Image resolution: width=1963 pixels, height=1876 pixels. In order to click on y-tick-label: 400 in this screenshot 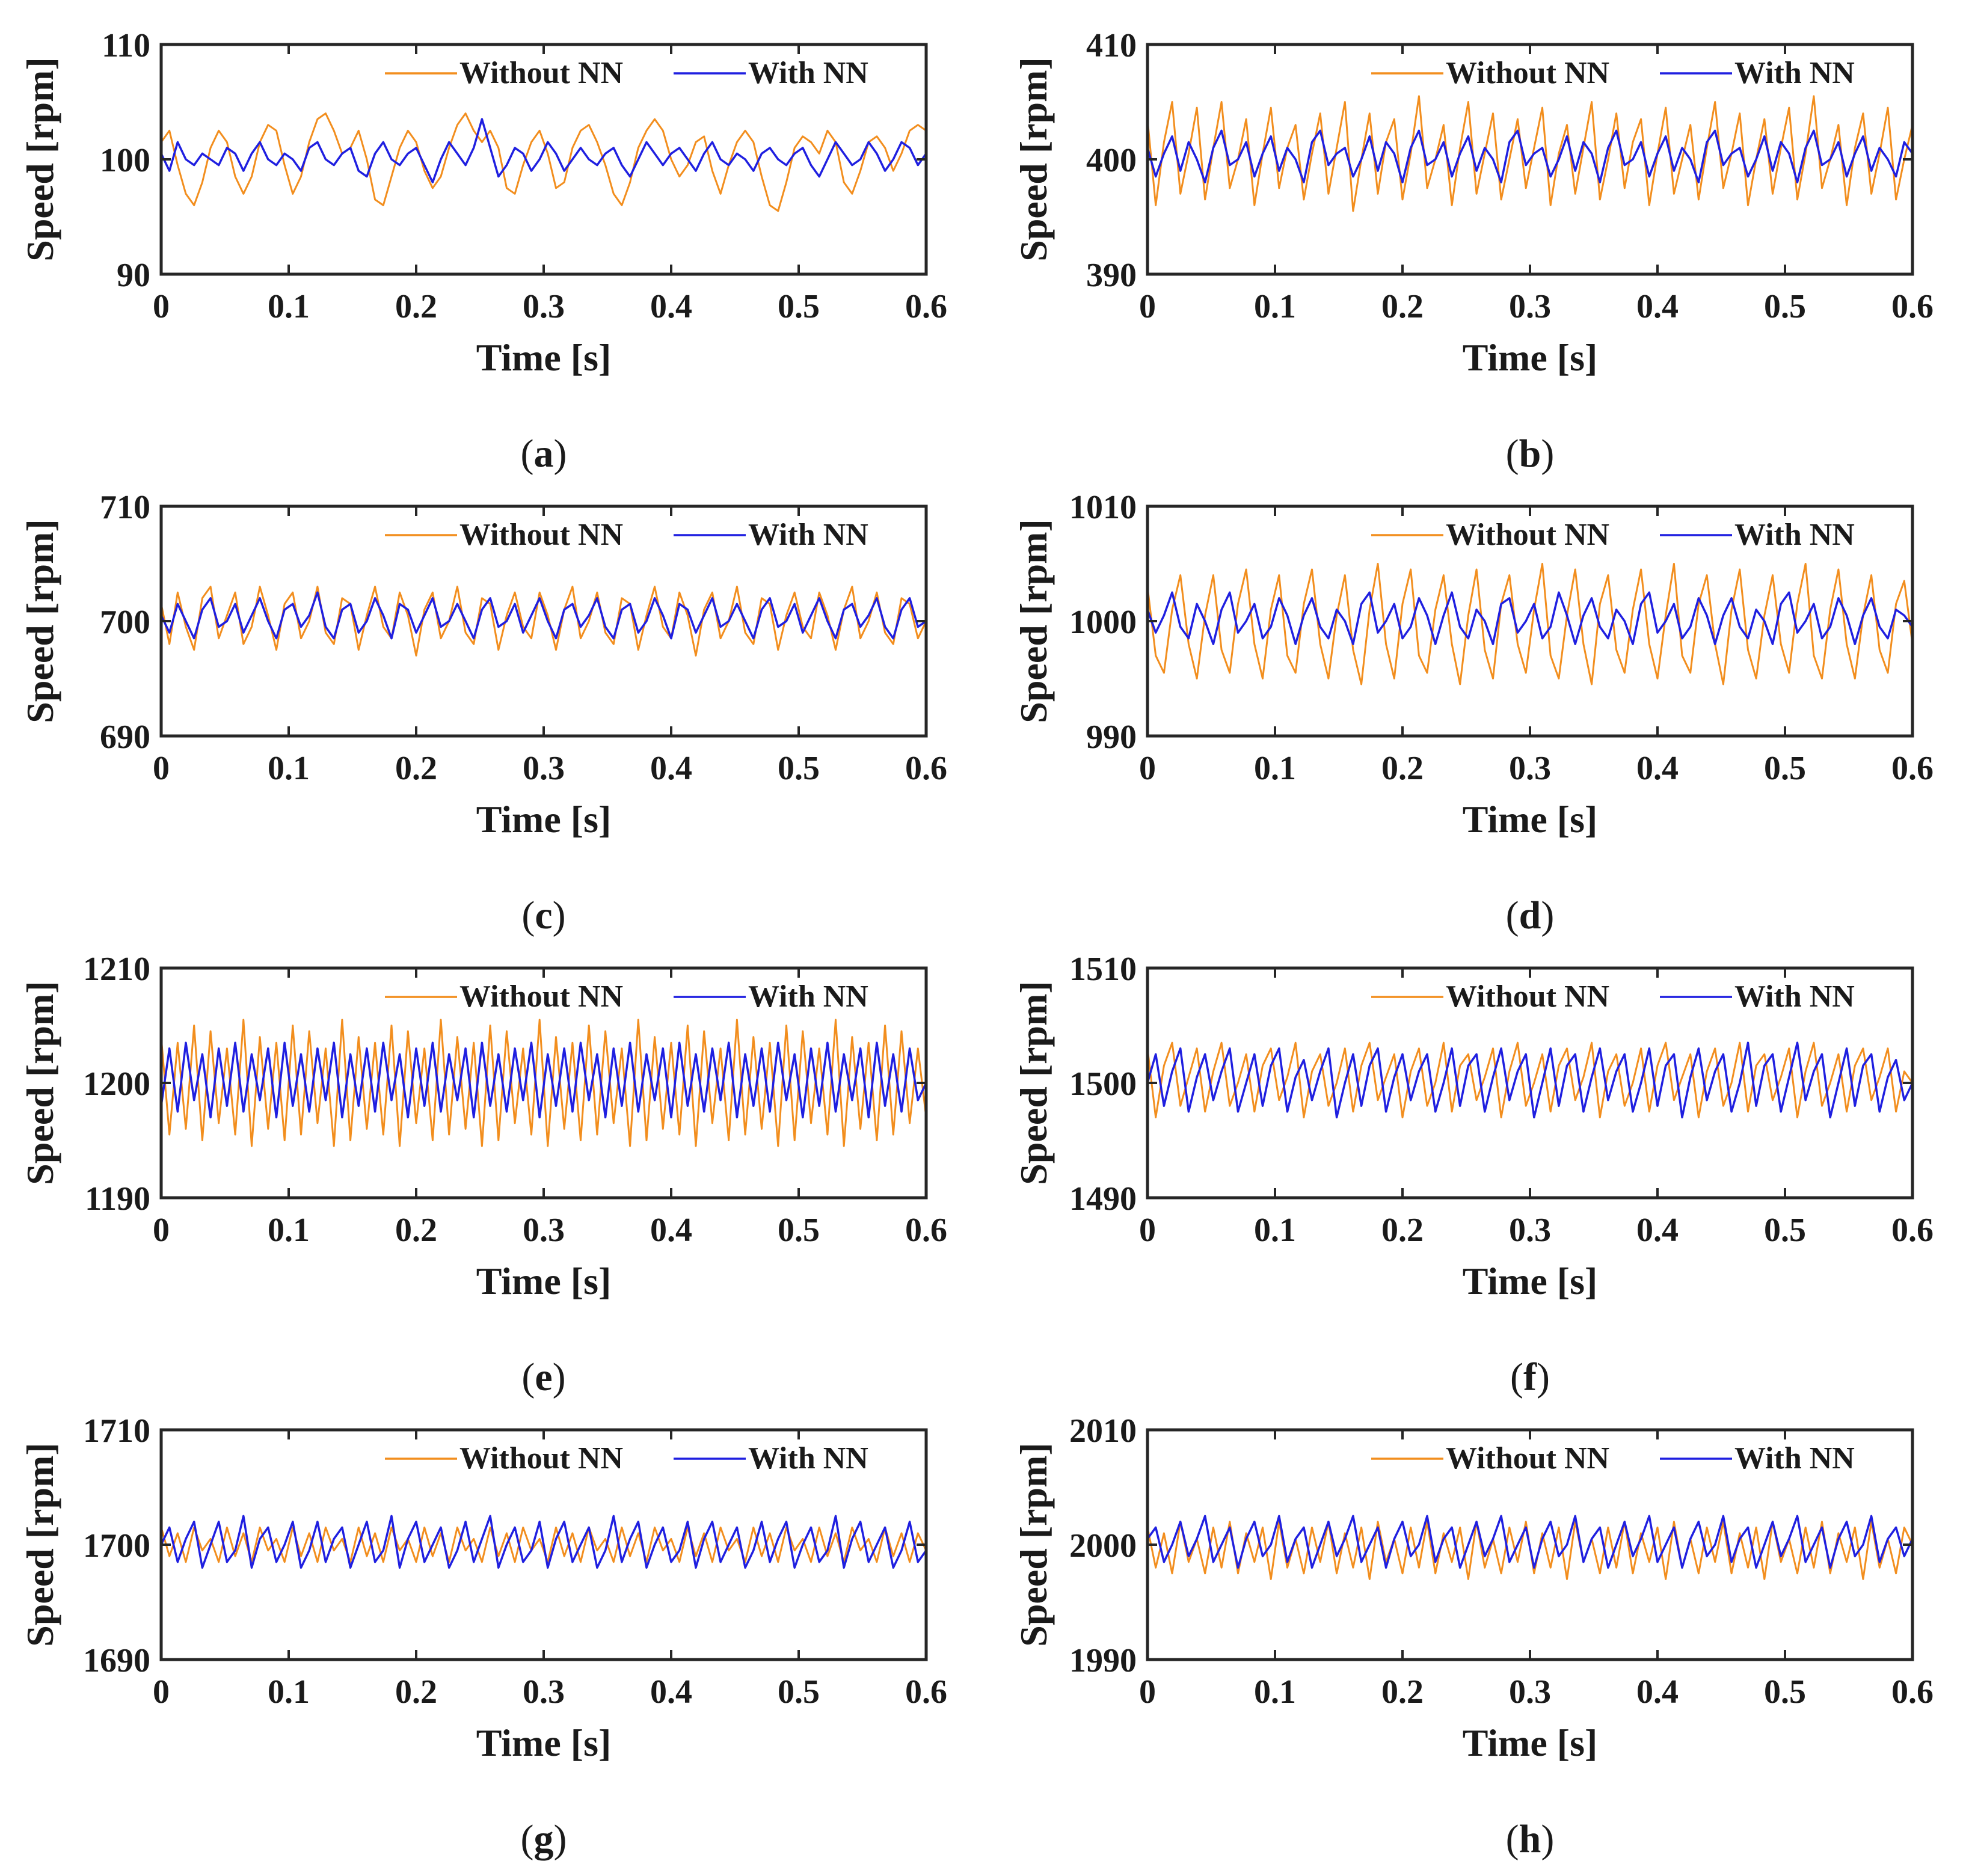, I will do `click(1111, 160)`.